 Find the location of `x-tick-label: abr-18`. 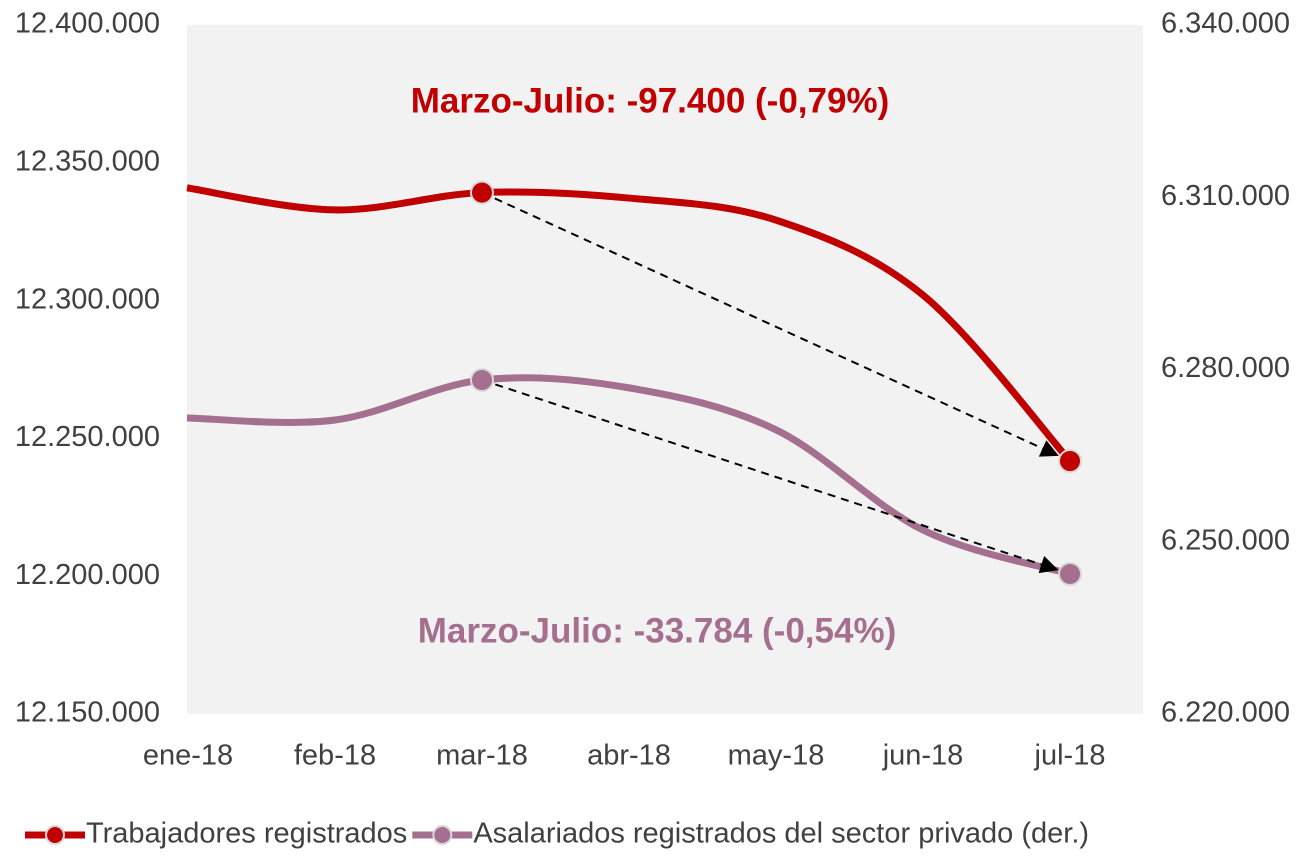

x-tick-label: abr-18 is located at coordinates (629, 756).